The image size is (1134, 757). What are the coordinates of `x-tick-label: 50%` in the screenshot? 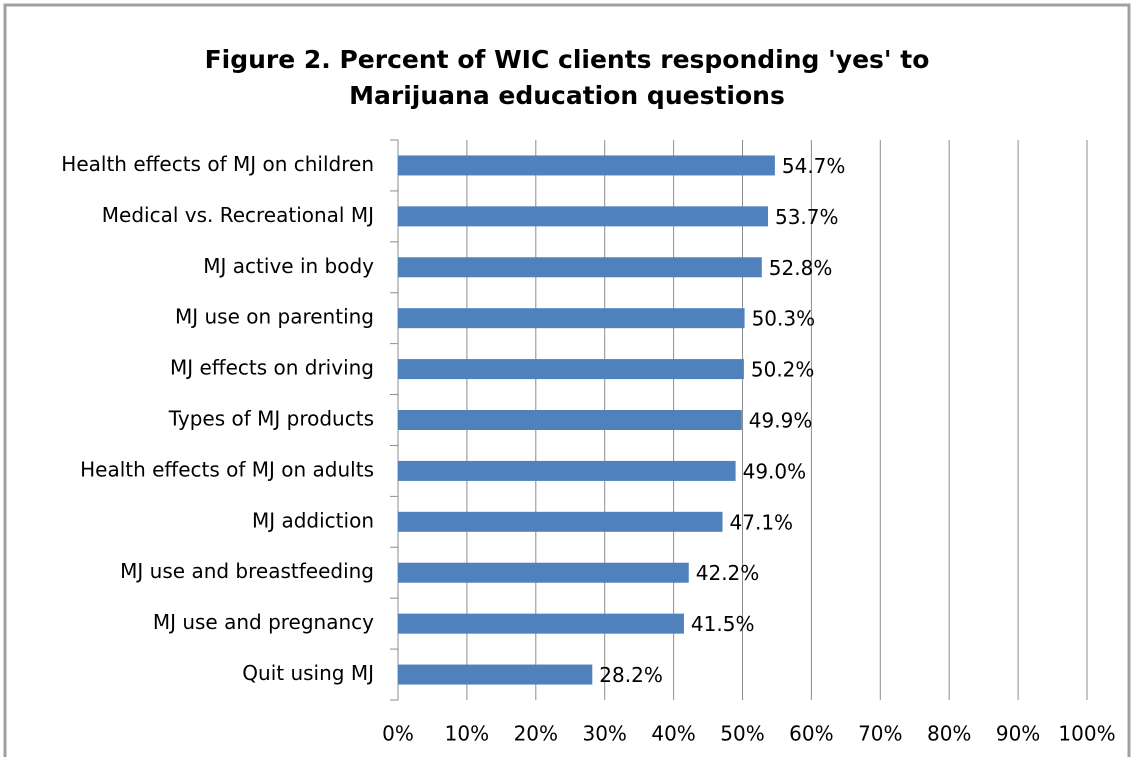 It's located at (742, 734).